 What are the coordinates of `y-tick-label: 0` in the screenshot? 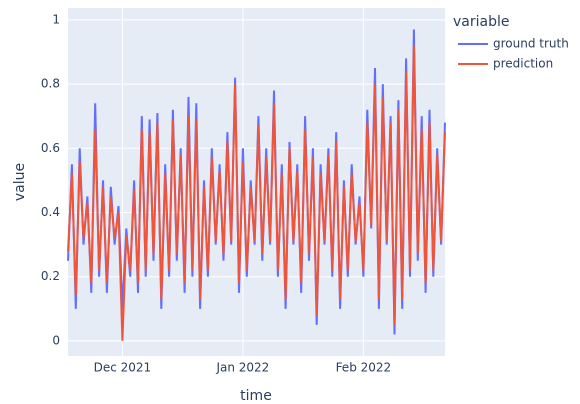 It's located at (56, 340).